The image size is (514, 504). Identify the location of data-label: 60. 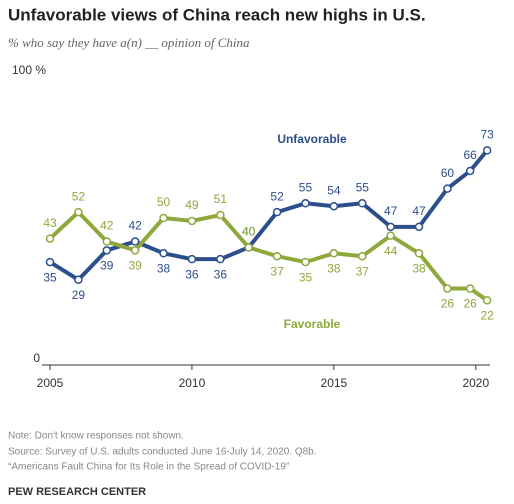
(448, 173).